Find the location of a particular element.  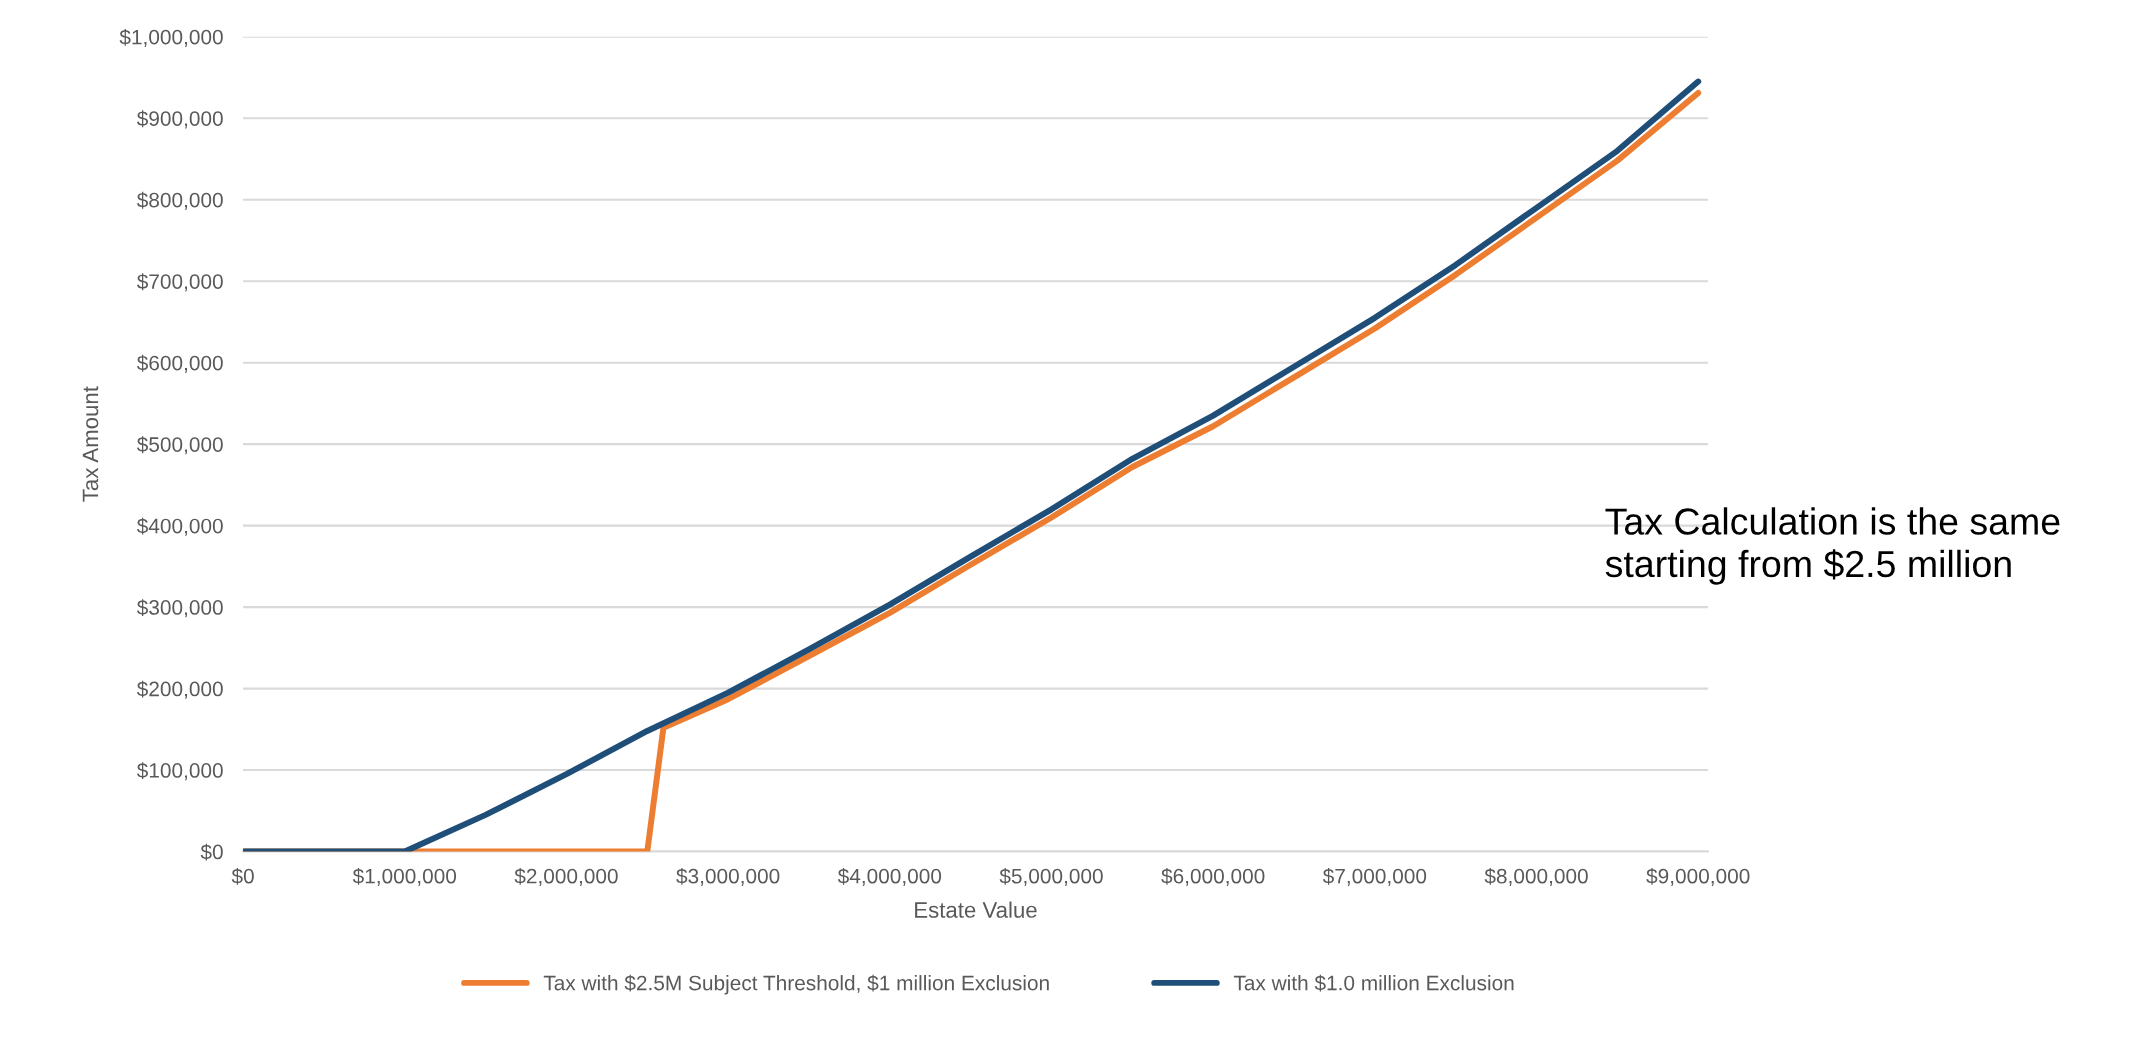

x-tick-label: $6,000,000 is located at coordinates (1213, 876).